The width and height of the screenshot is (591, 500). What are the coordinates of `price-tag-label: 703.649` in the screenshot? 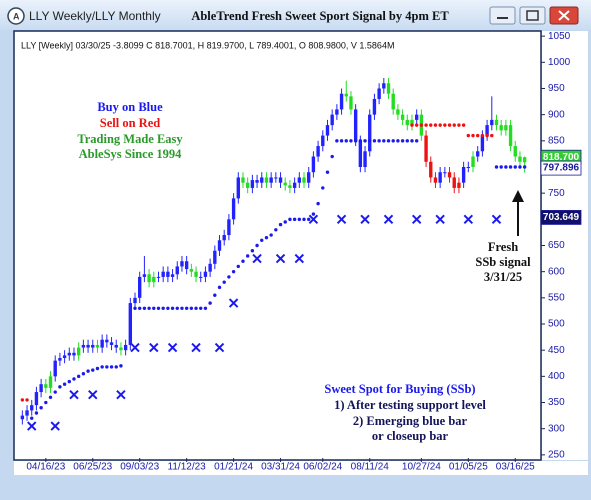 It's located at (561, 217).